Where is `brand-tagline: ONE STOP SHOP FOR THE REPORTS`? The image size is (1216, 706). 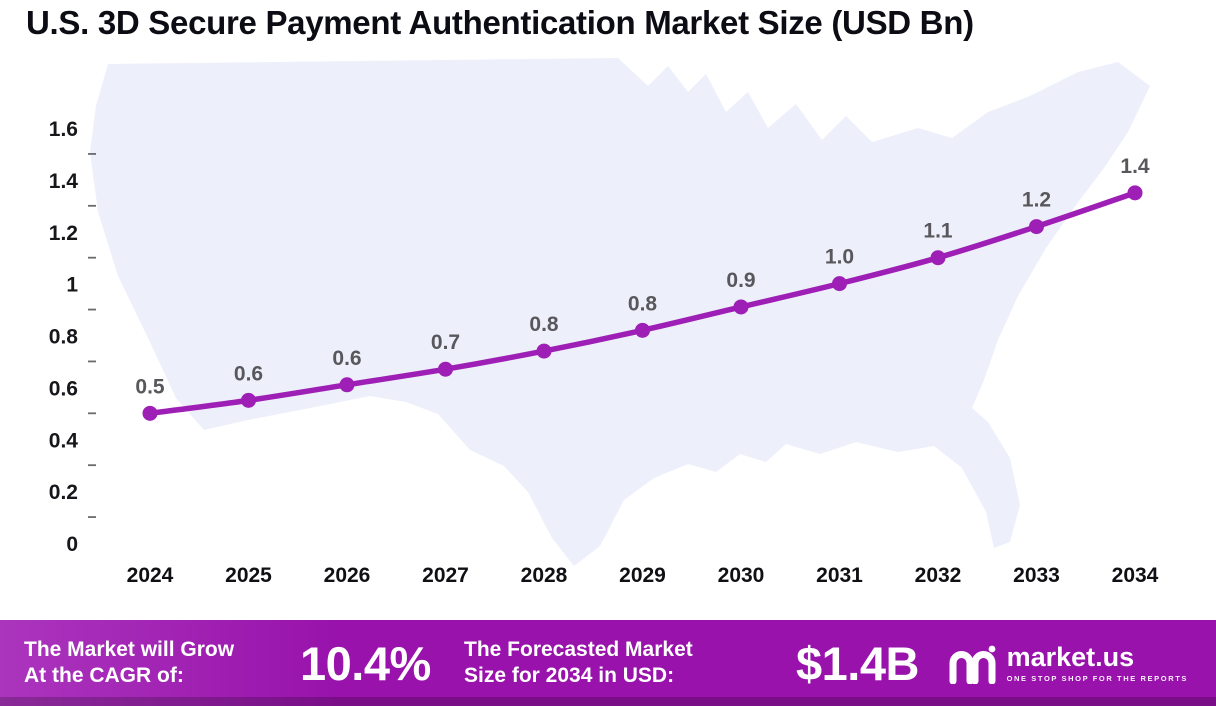 brand-tagline: ONE STOP SHOP FOR THE REPORTS is located at coordinates (1097, 678).